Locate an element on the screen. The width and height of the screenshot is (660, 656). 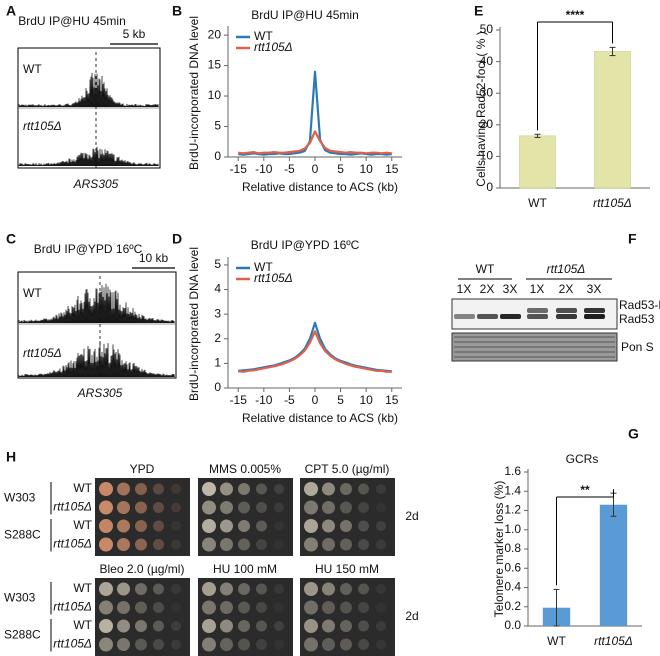
band-label: Rad53 is located at coordinates (637, 319).